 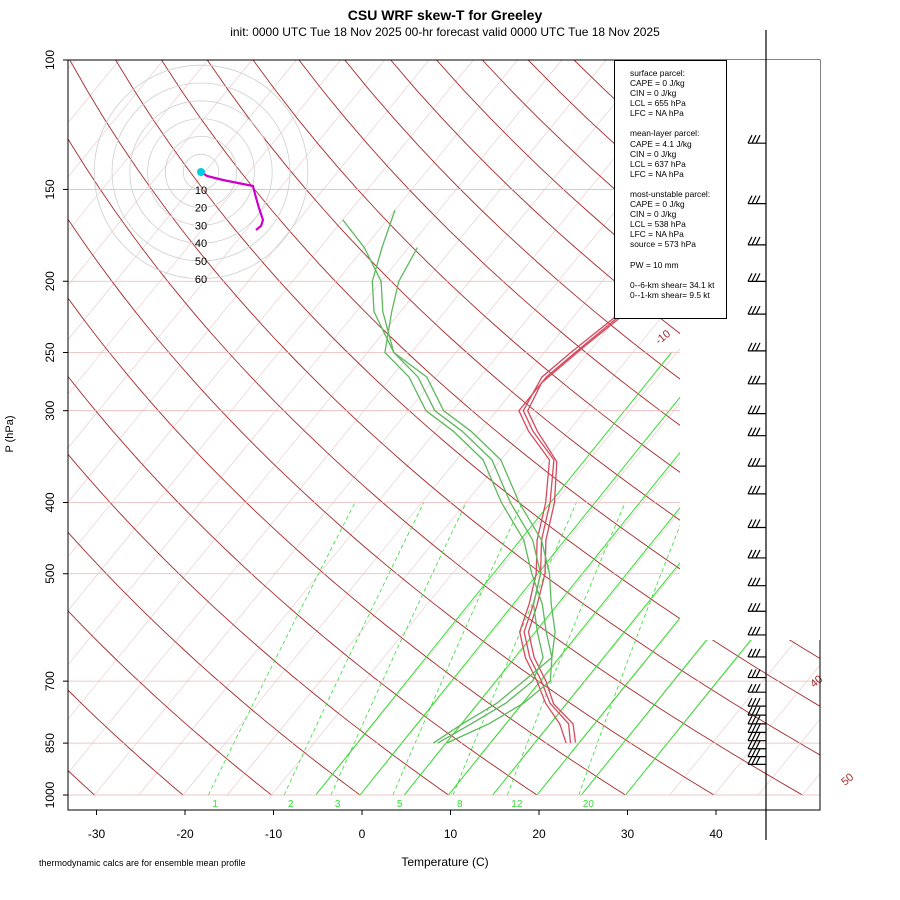 What do you see at coordinates (663, 244) in the screenshot?
I see `most-unstable-source: source = 573 hPa` at bounding box center [663, 244].